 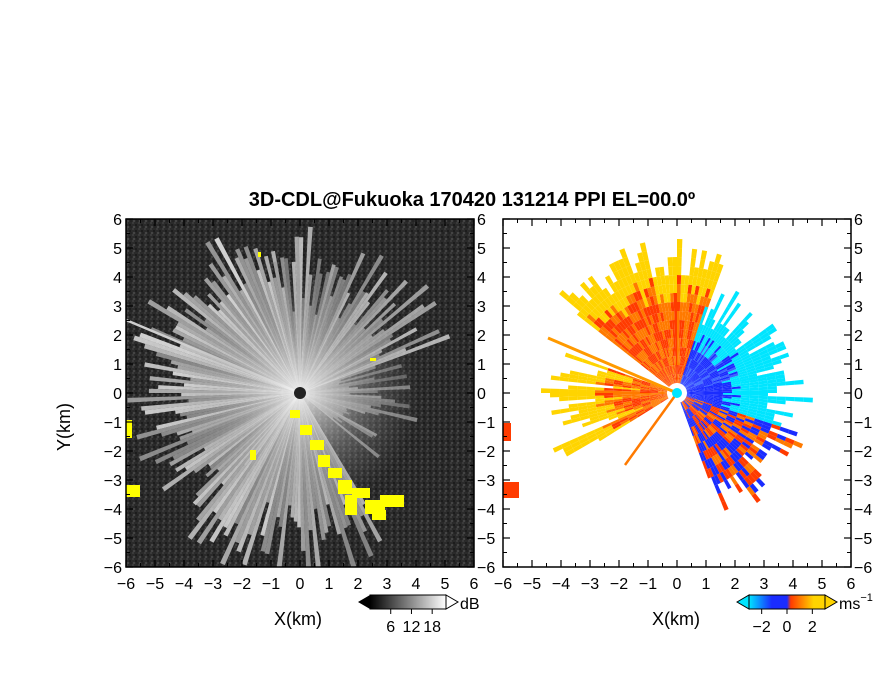 What do you see at coordinates (511, 490) in the screenshot?
I see `velocity-edge-patch` at bounding box center [511, 490].